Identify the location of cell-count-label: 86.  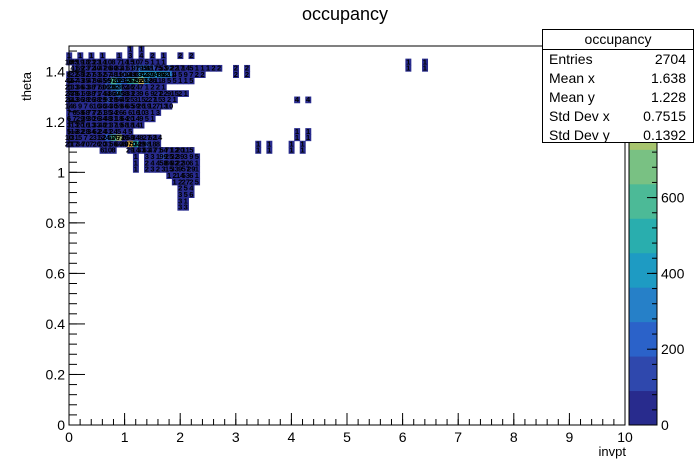
(169, 162).